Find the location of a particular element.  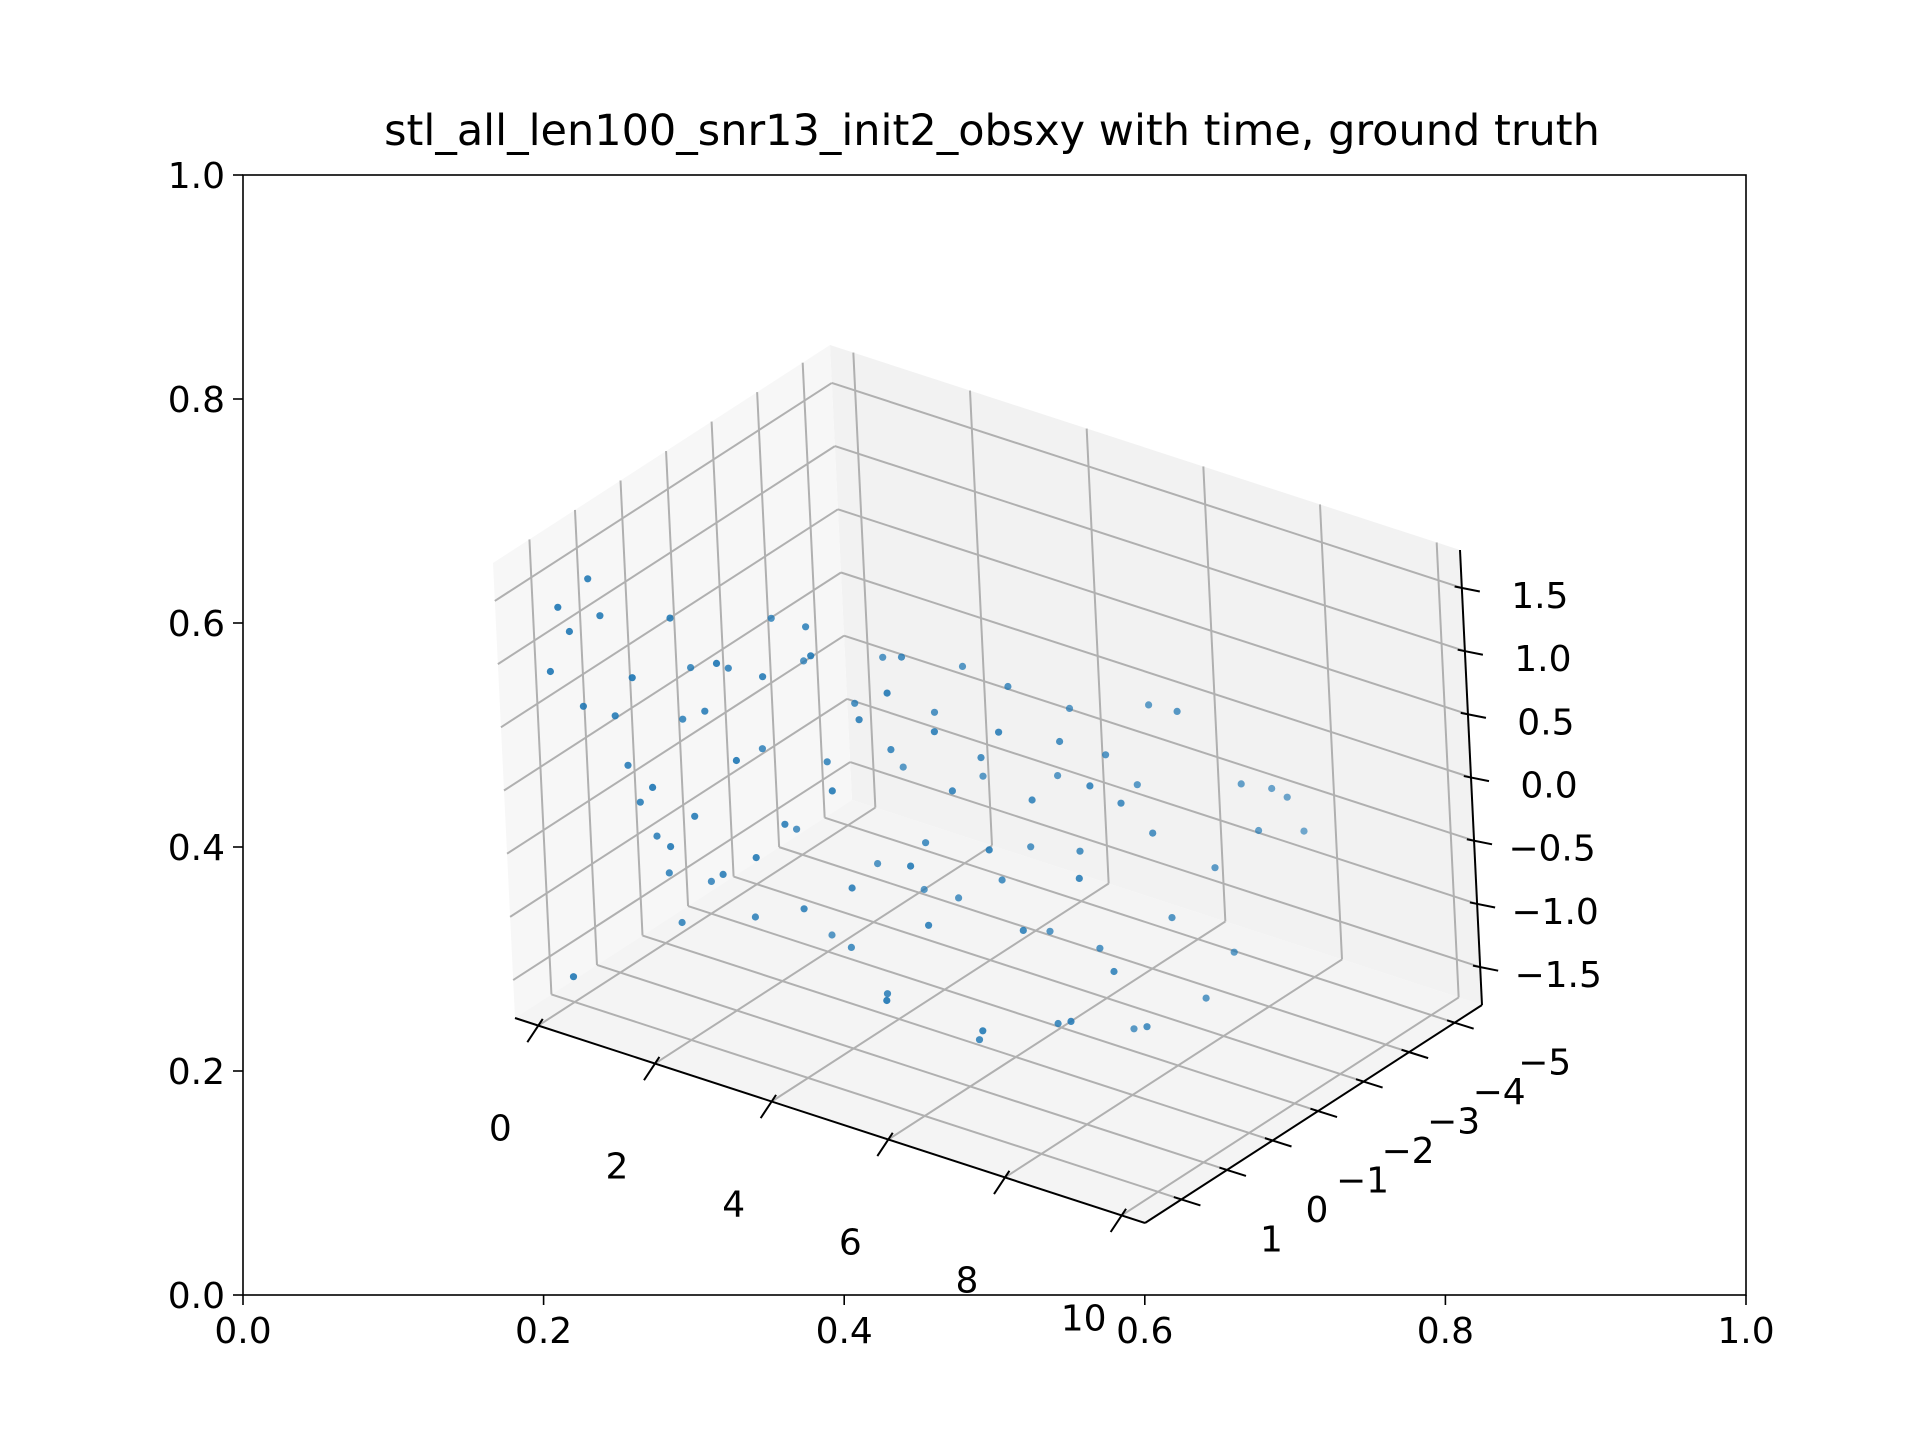

y3d-tick-label: −3 is located at coordinates (1453, 1122).